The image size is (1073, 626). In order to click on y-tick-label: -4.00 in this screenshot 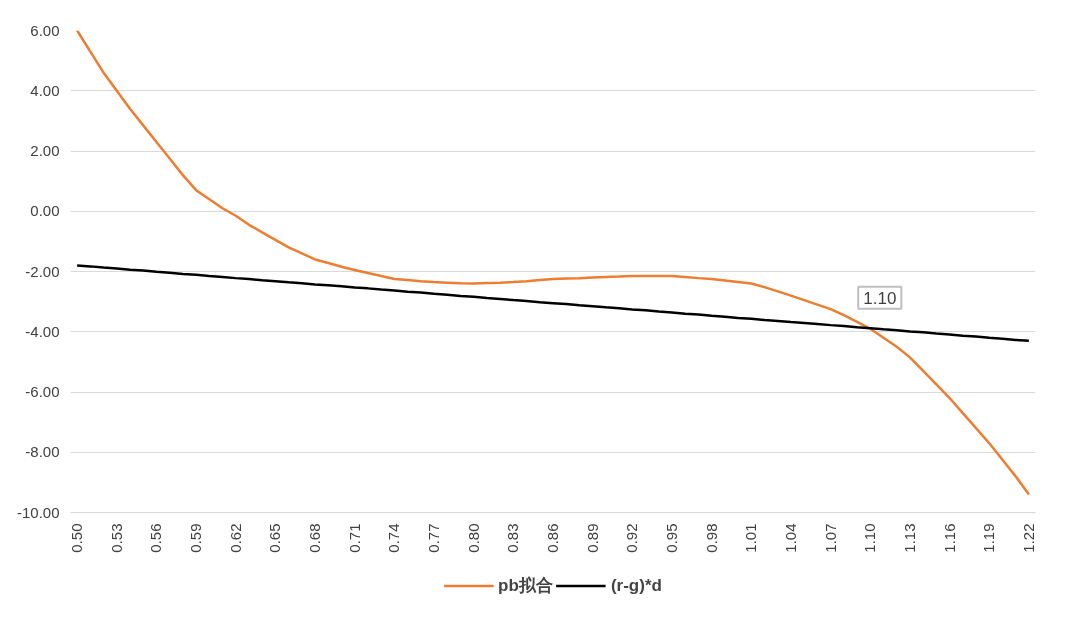, I will do `click(42, 331)`.